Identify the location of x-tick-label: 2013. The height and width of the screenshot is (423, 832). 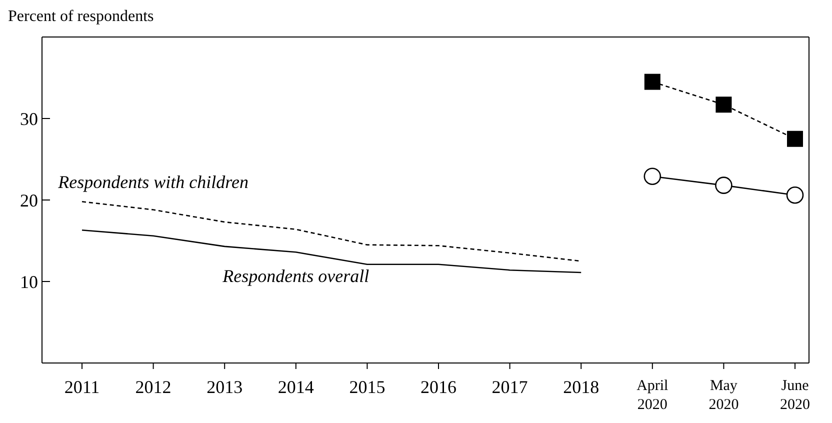
(224, 387).